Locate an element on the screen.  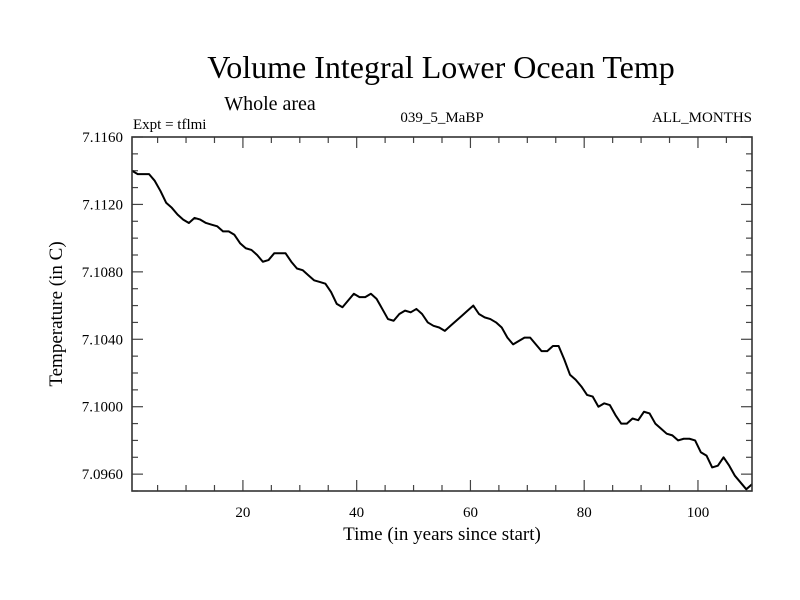
y-tick-label: 7.1120 is located at coordinates (102, 205).